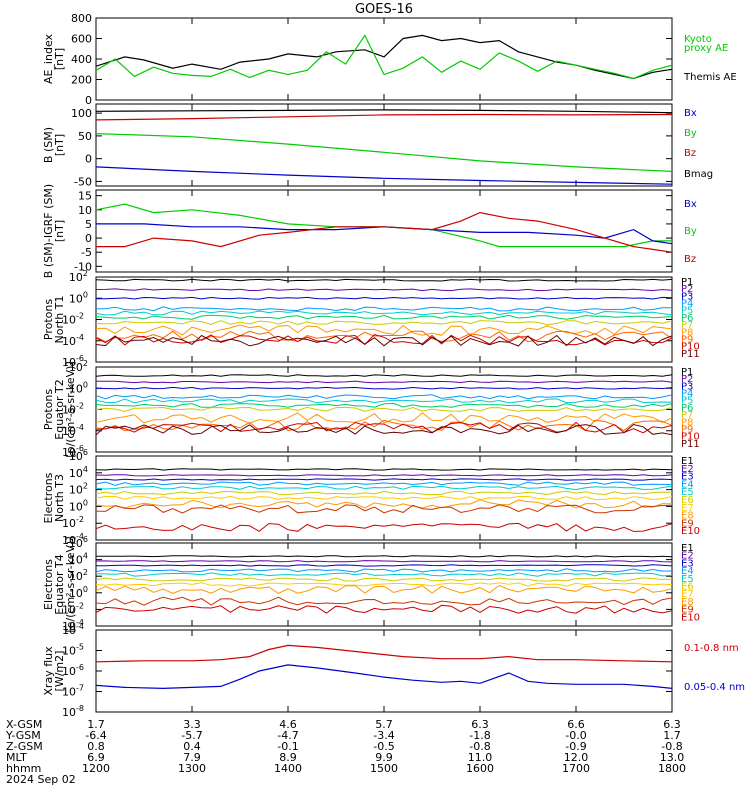 This screenshot has height=800, width=750. Describe the element at coordinates (344, 746) in the screenshot. I see `axis-row-z-gsm: Z-GSM 0.8 0.4 -0.1 -0.5 -0.8 -0.9 -0.8` at that location.